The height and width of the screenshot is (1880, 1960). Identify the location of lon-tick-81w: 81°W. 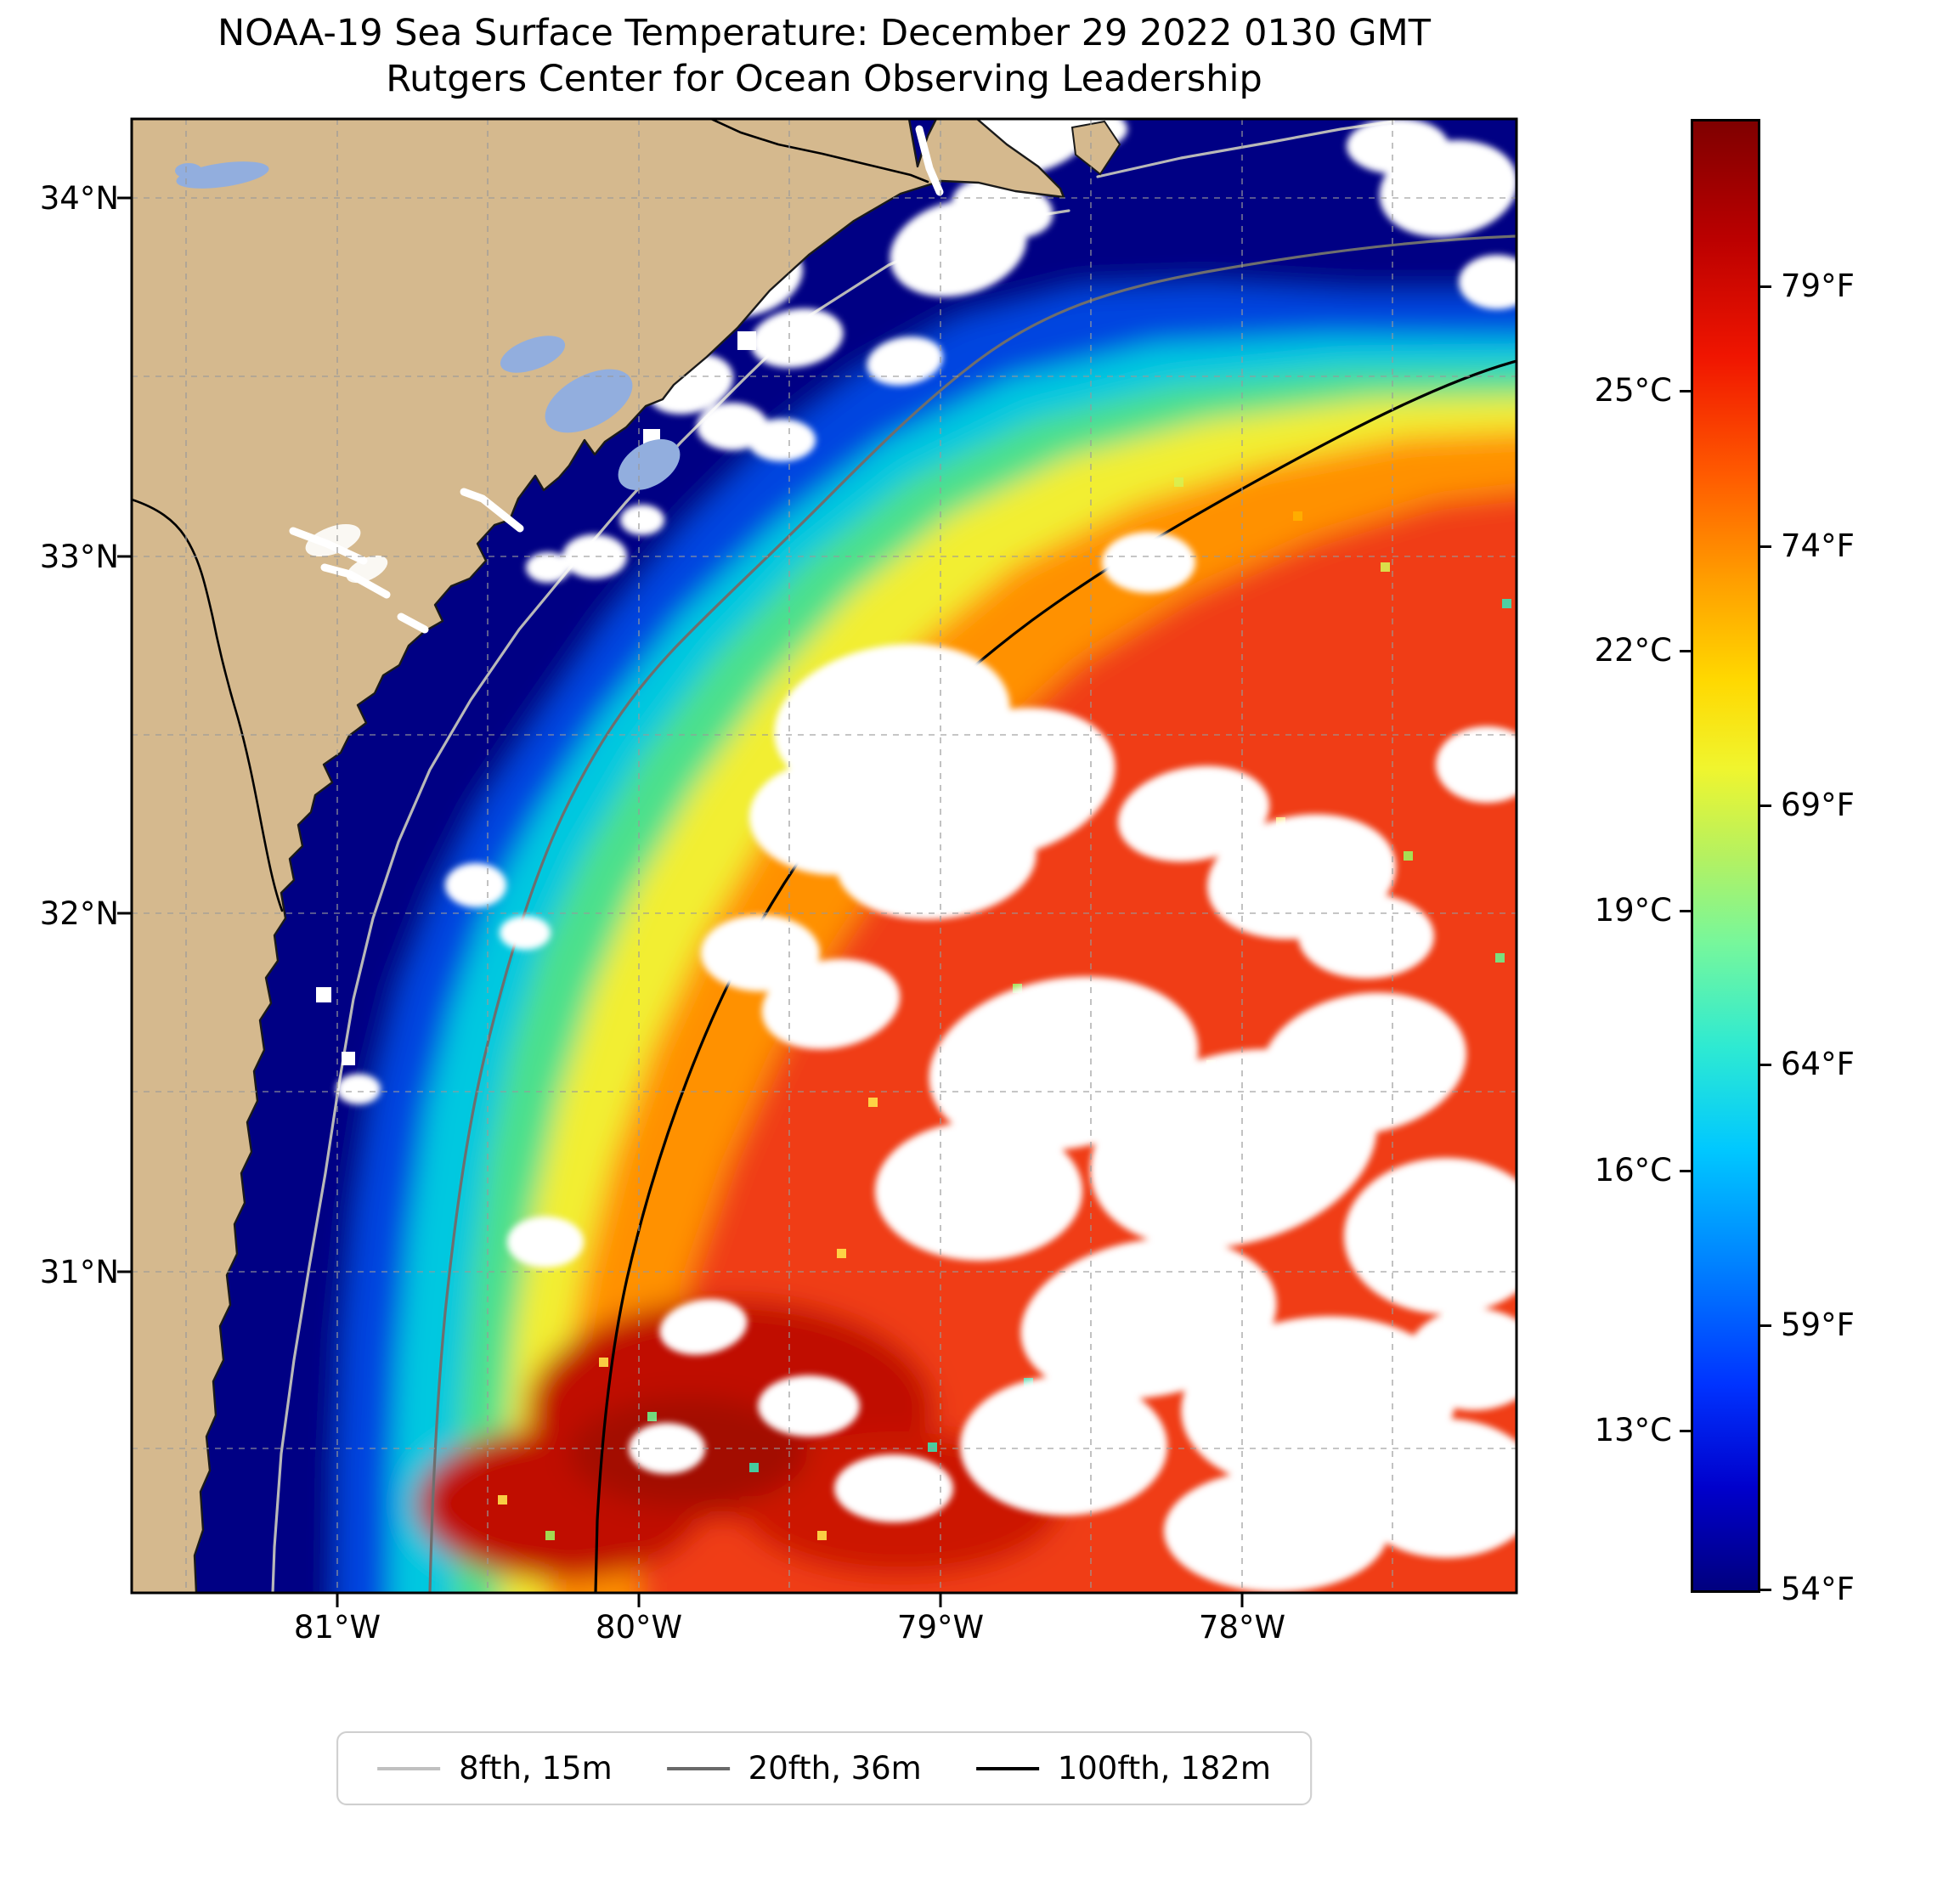
(337, 1627).